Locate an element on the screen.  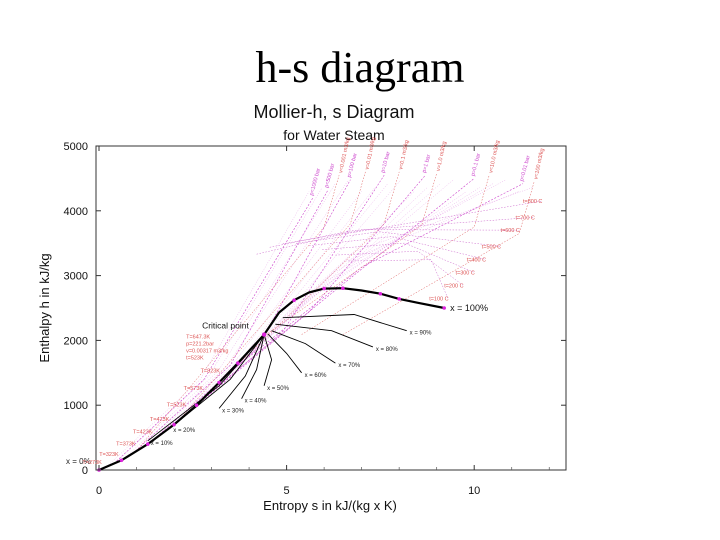
critical-point-annotation: t=523K is located at coordinates (195, 359).